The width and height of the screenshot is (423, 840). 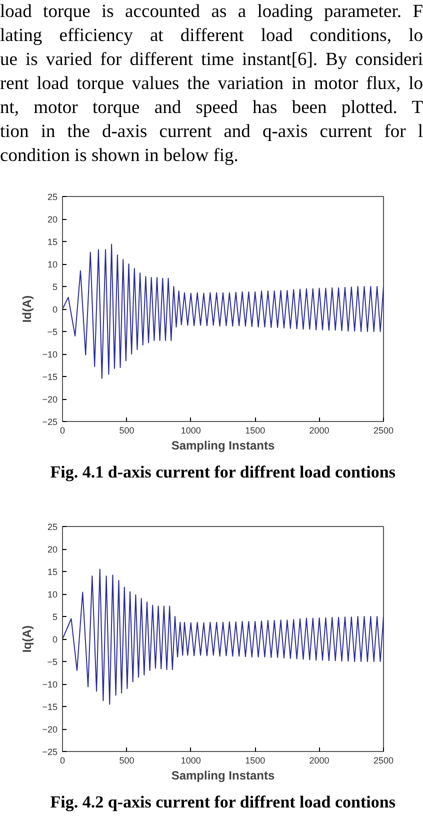 I want to click on text: Fig. 4.1 d-axis current for diffrent load contions, so click(x=223, y=472).